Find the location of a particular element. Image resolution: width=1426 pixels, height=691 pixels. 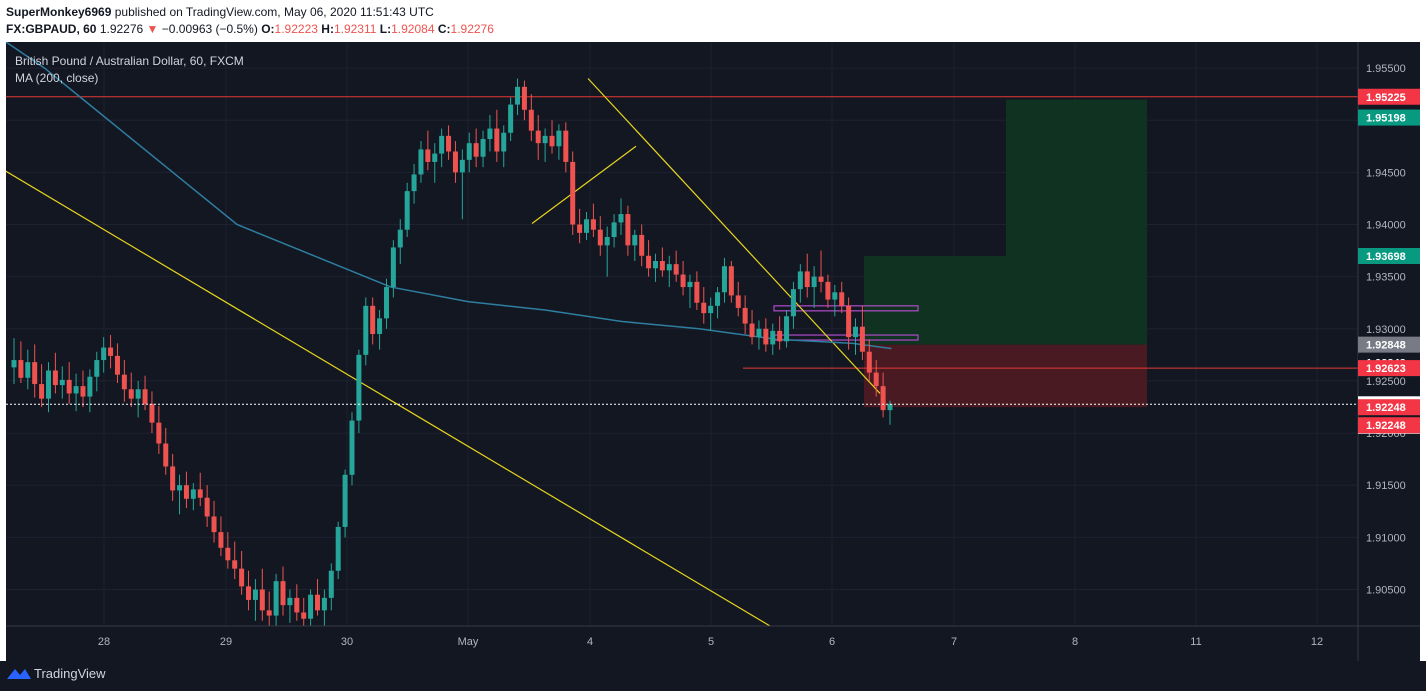

time-tick-label: 4 is located at coordinates (590, 642).